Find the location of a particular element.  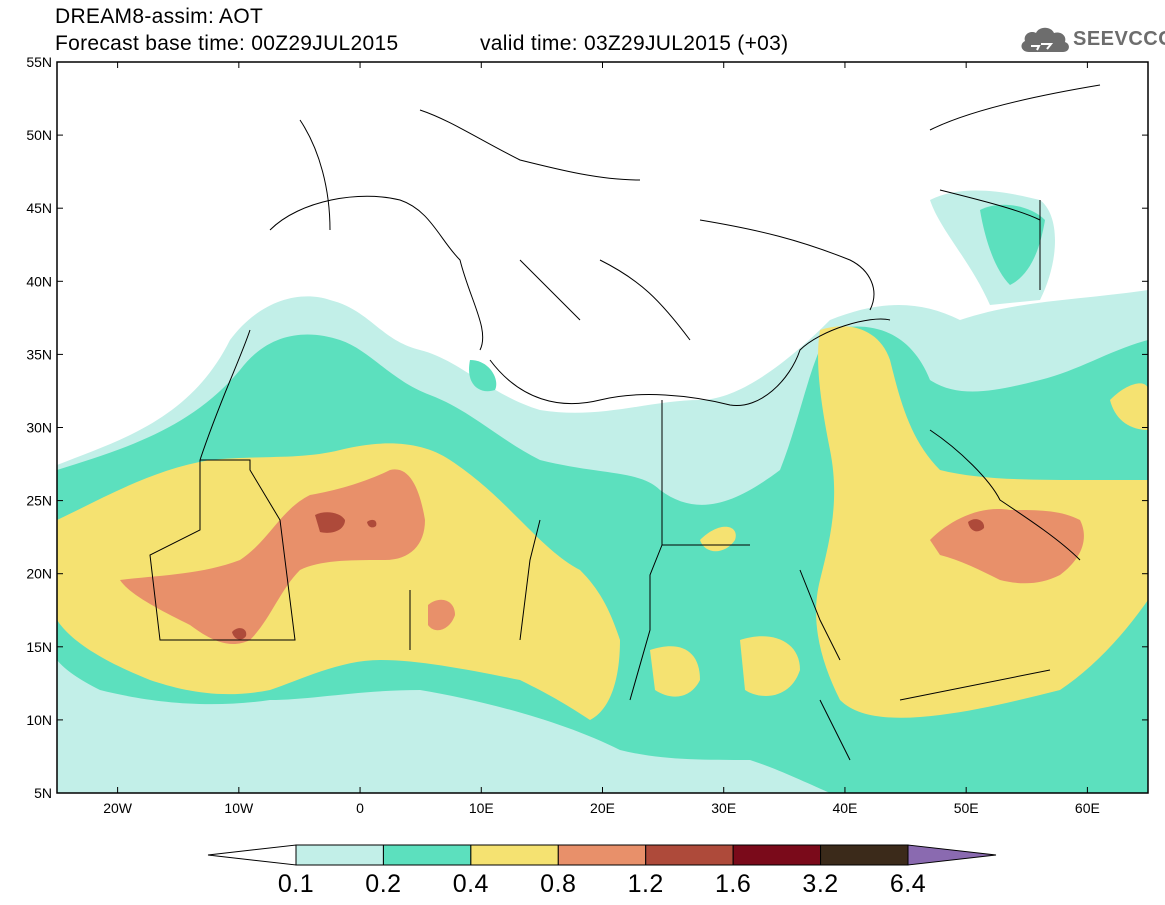

lat-tick-label: 25N is located at coordinates (39, 501).